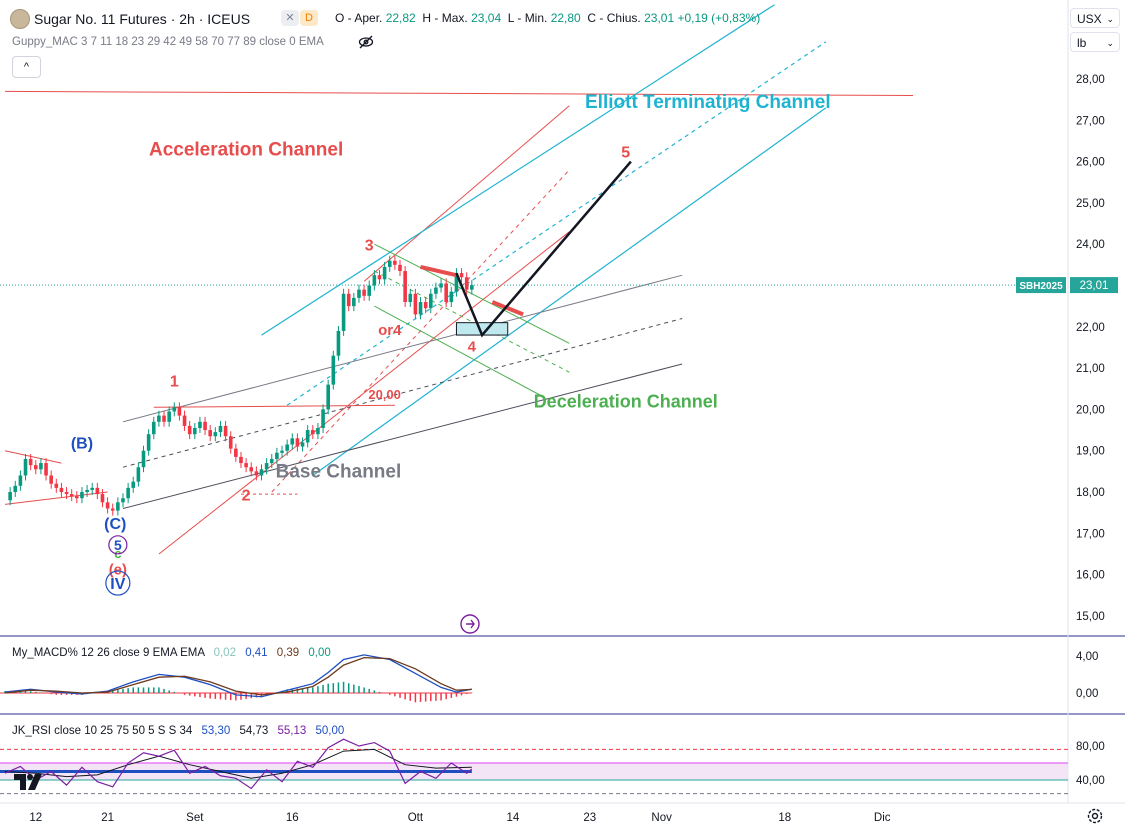 Image resolution: width=1125 pixels, height=836 pixels. I want to click on replay-icon-arrow, so click(470, 624).